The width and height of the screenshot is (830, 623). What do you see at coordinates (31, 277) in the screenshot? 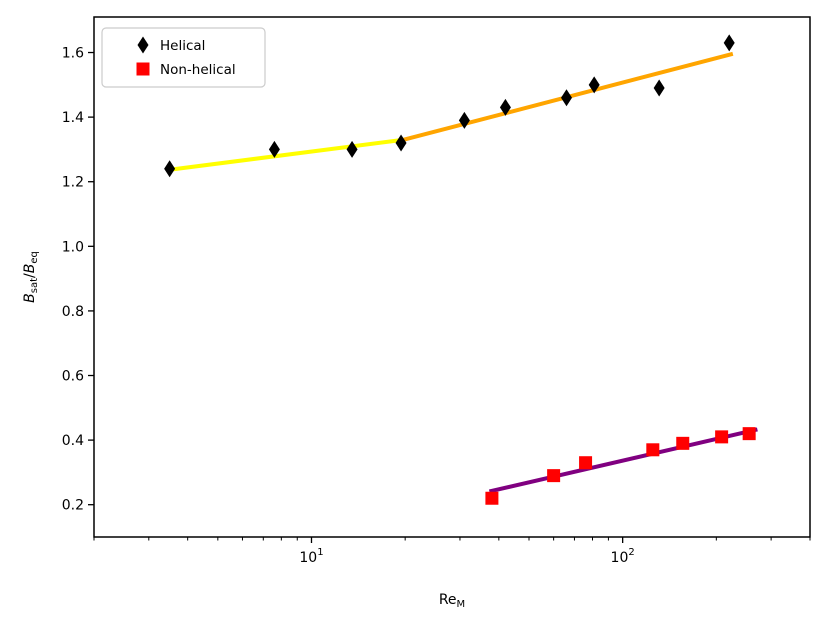
I see `y-axis-label: Bsat/Beq` at bounding box center [31, 277].